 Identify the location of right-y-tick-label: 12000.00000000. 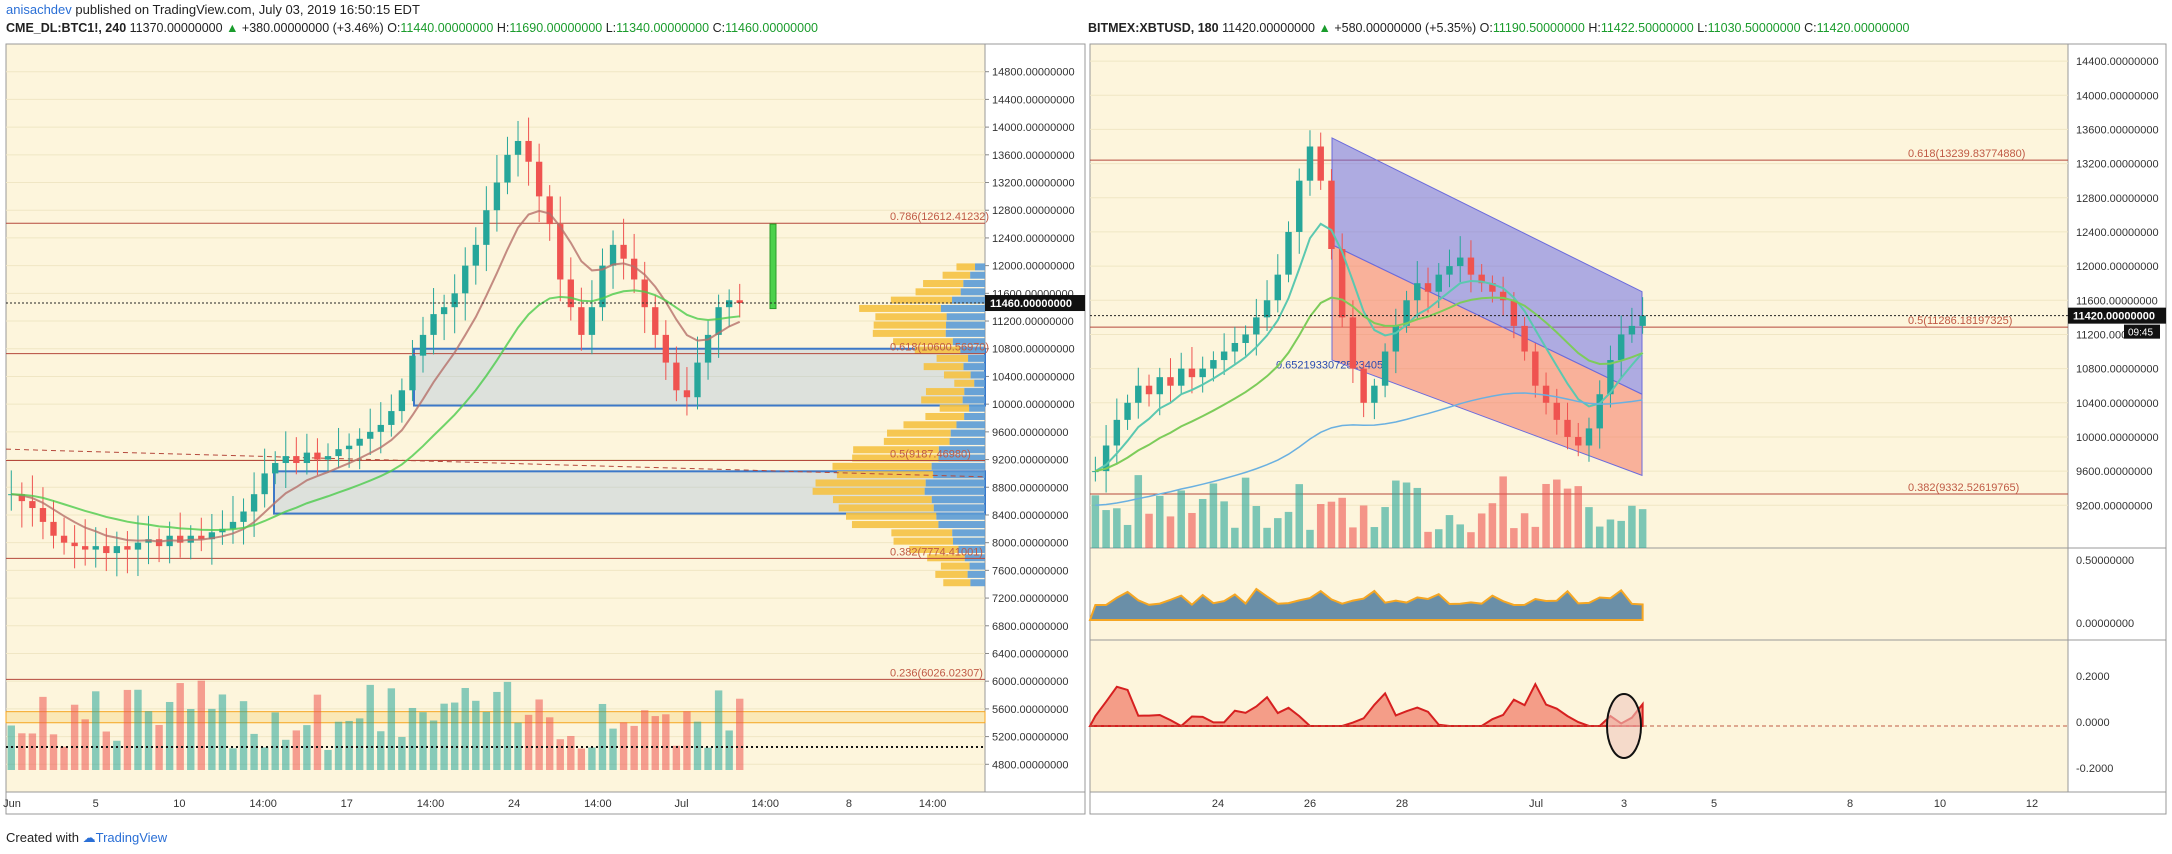
(2117, 267).